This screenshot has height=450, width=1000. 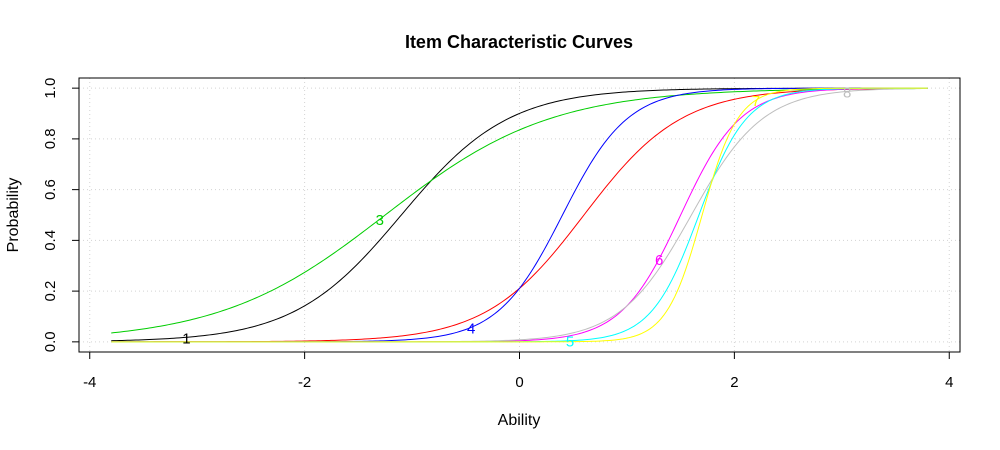 What do you see at coordinates (756, 101) in the screenshot?
I see `curve-label-7: 7` at bounding box center [756, 101].